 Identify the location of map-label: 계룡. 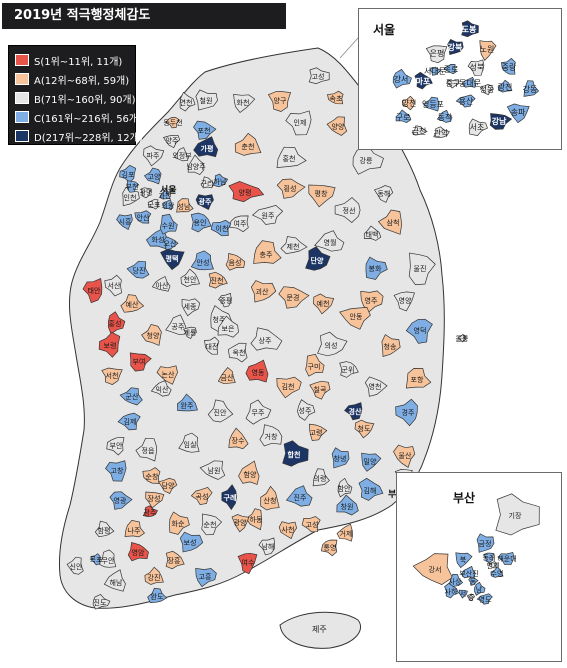
(190, 332).